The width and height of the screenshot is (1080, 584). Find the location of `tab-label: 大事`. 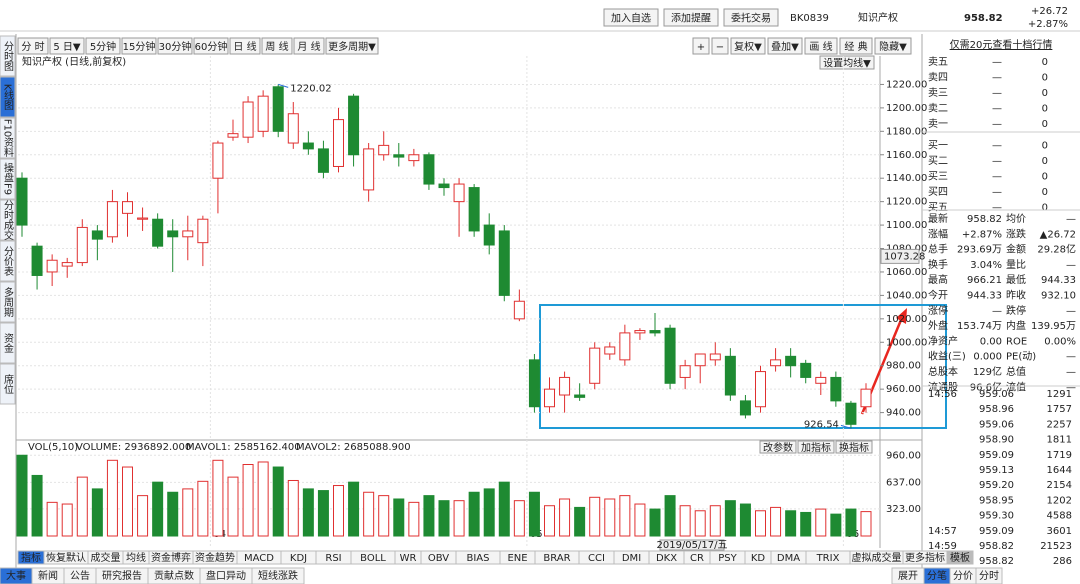

tab-label: 大事 is located at coordinates (16, 575).